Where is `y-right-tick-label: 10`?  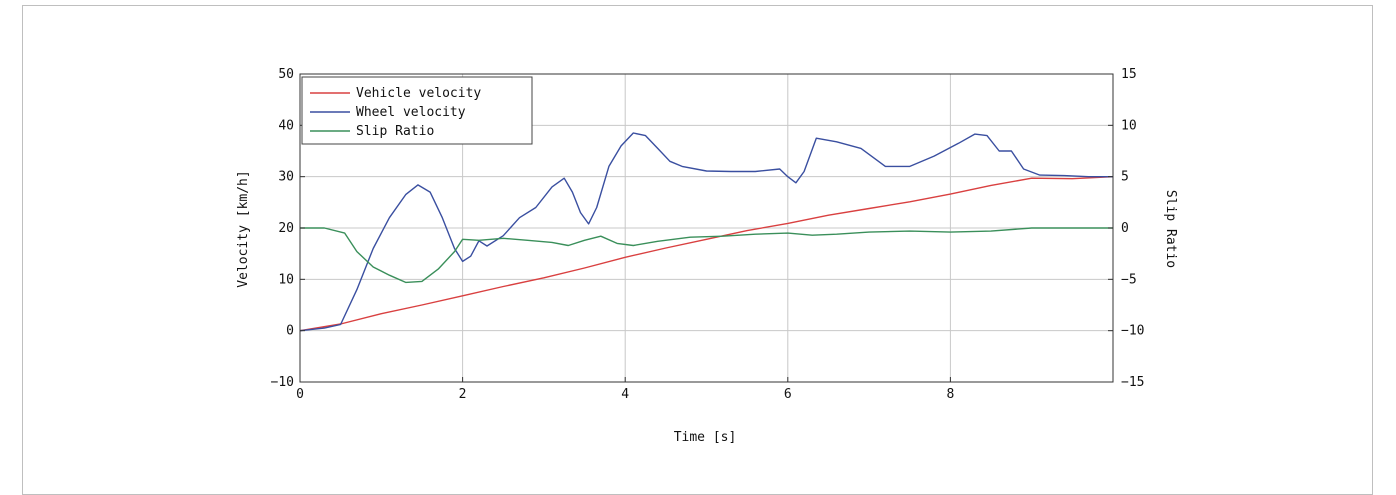 y-right-tick-label: 10 is located at coordinates (1129, 125).